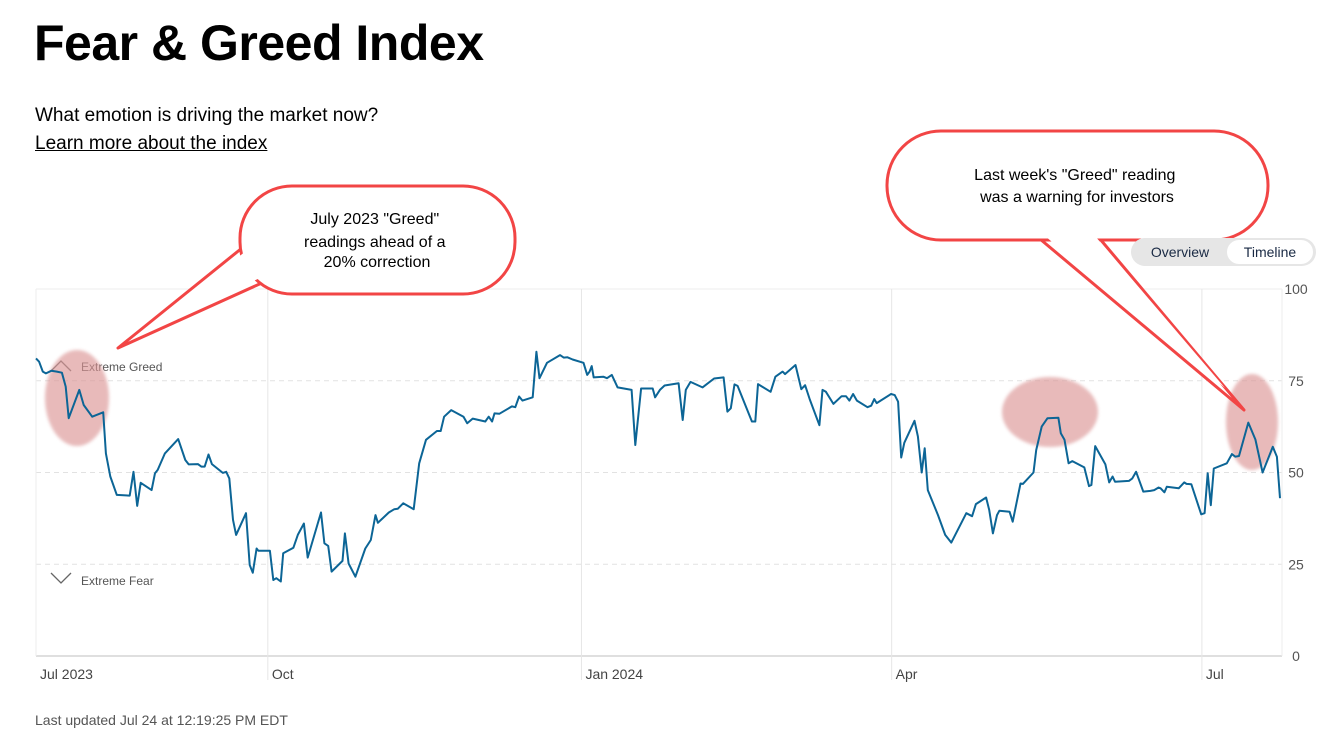  Describe the element at coordinates (161, 720) in the screenshot. I see `last-updated: Last updated Jul 24 at 12:19:25 PM EDT` at that location.